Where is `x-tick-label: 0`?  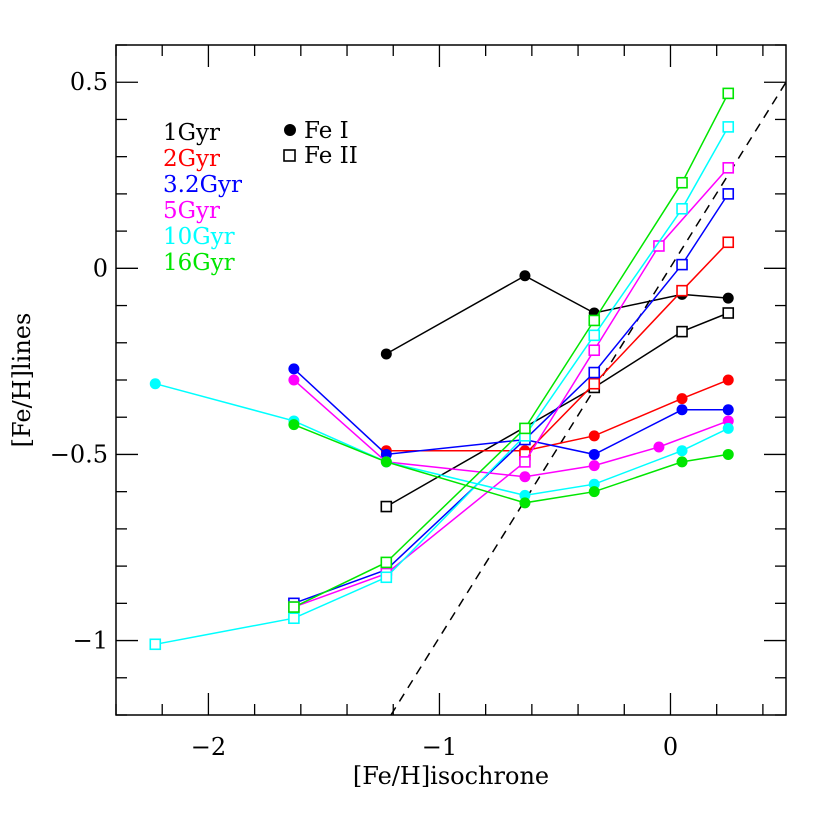
x-tick-label: 0 is located at coordinates (670, 747).